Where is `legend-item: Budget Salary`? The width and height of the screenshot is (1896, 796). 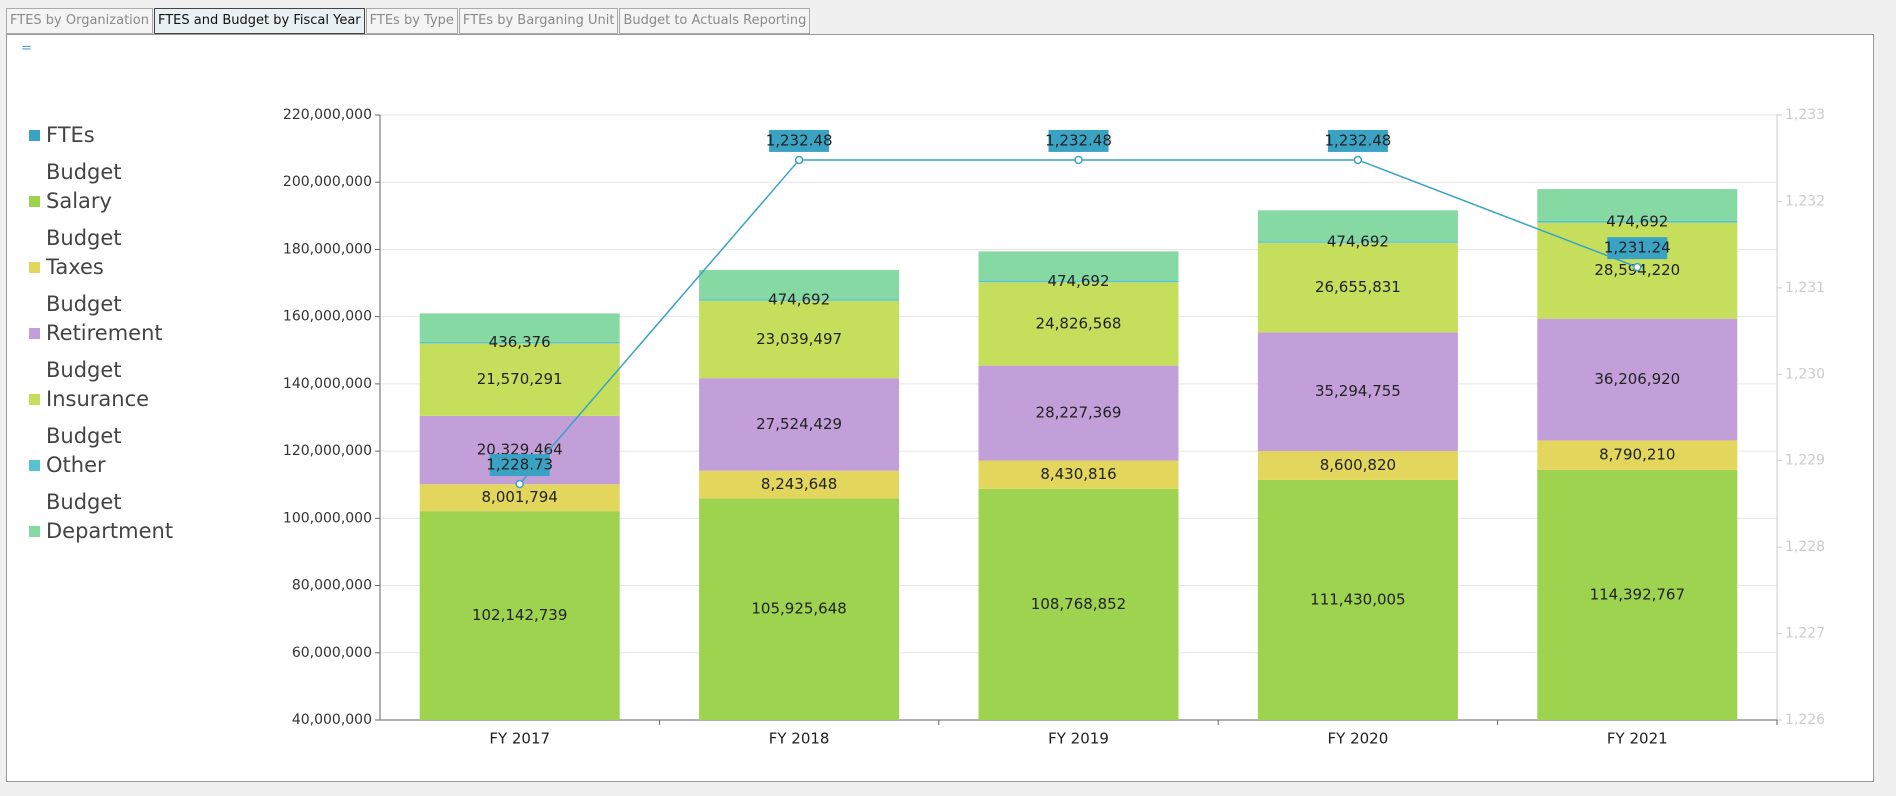
legend-item: Budget Salary is located at coordinates (104, 187).